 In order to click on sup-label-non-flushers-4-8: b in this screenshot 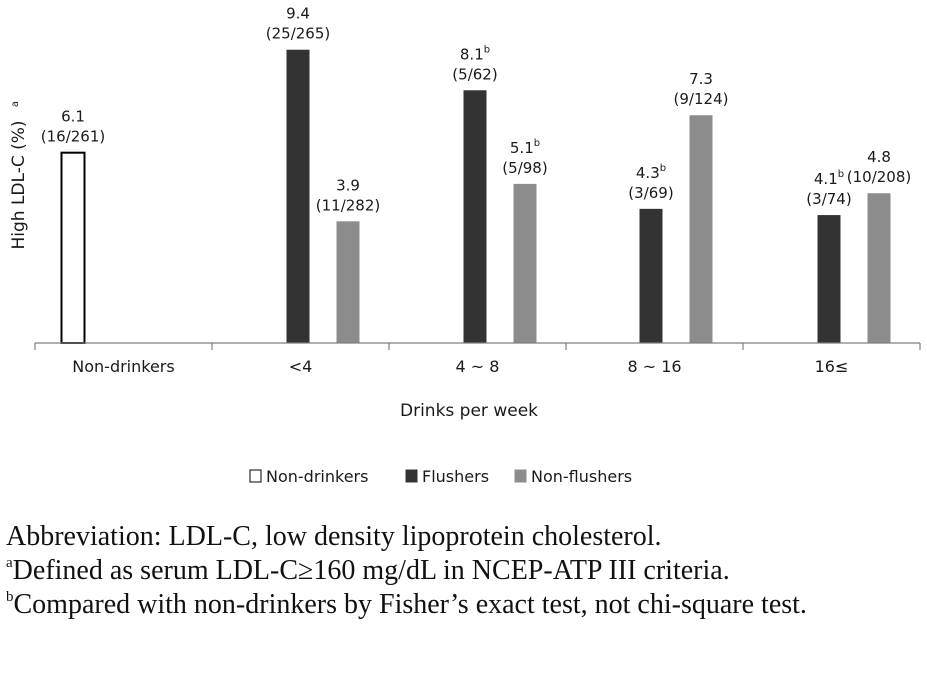, I will do `click(537, 143)`.